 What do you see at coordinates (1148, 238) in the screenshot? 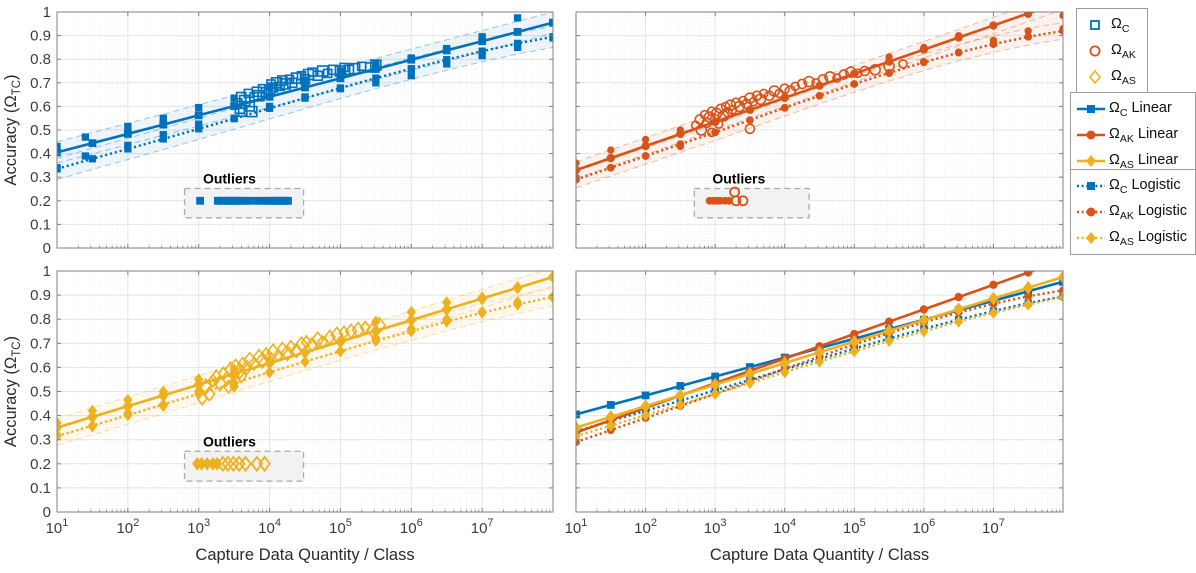
I see `legend-label: ΩAS Logistic` at bounding box center [1148, 238].